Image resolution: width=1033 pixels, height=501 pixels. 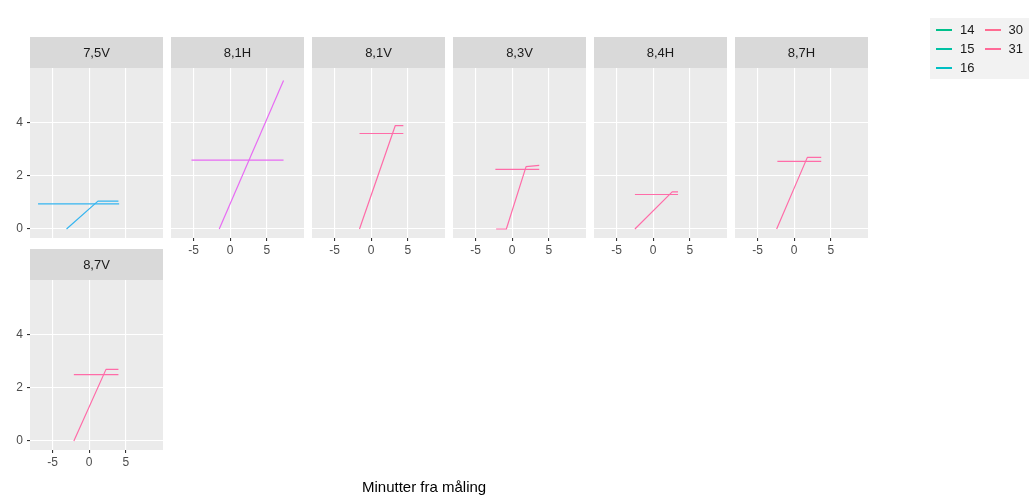 What do you see at coordinates (424, 486) in the screenshot?
I see `text: Minutter fra måling` at bounding box center [424, 486].